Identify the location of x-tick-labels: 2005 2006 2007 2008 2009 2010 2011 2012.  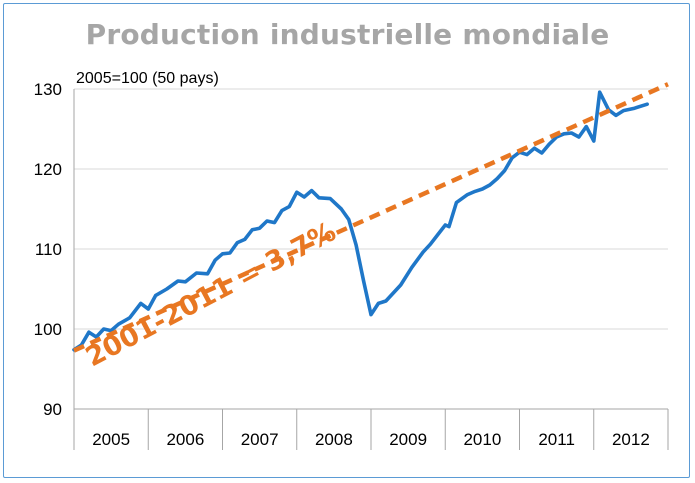
(371, 439).